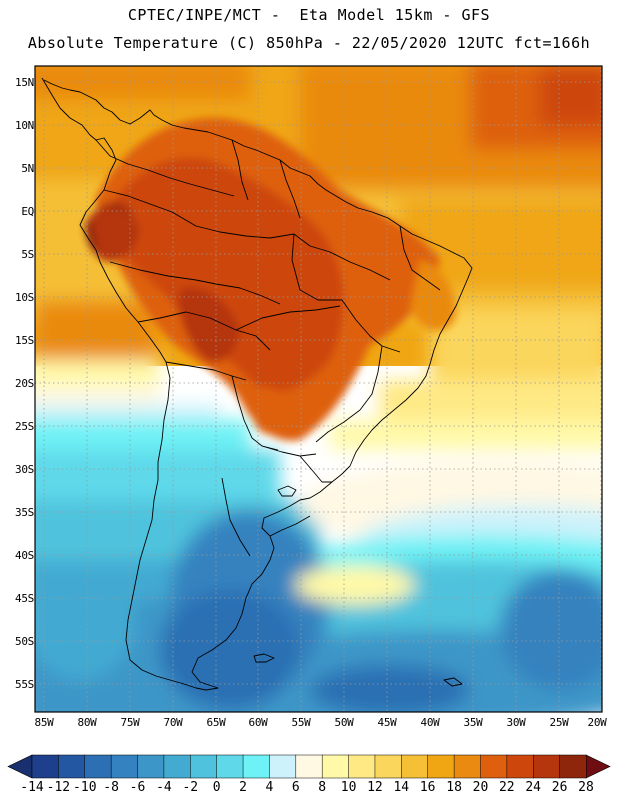 The height and width of the screenshot is (800, 618). What do you see at coordinates (309, 15) in the screenshot?
I see `title-line-1: CPTEC/INPE/MCT - Eta Model 15km - GFS` at bounding box center [309, 15].